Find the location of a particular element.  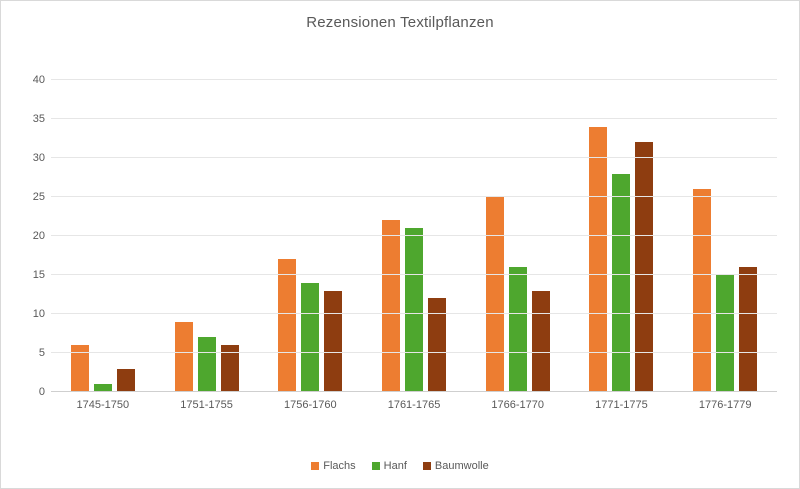

bar-group-1761-1765: 1761-1765 is located at coordinates (414, 245).